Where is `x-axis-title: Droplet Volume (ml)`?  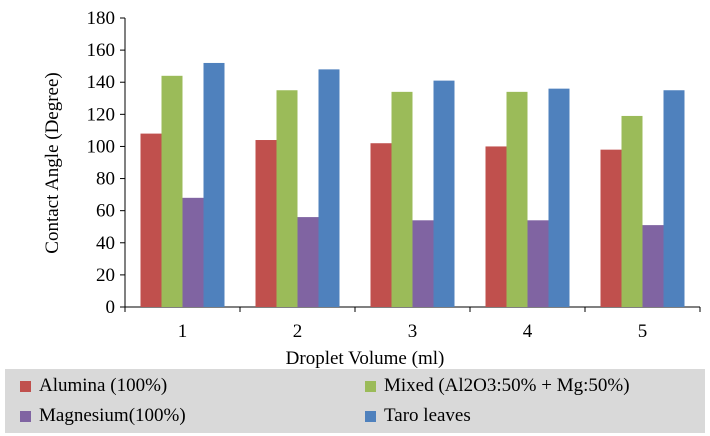
x-axis-title: Droplet Volume (ml) is located at coordinates (365, 358).